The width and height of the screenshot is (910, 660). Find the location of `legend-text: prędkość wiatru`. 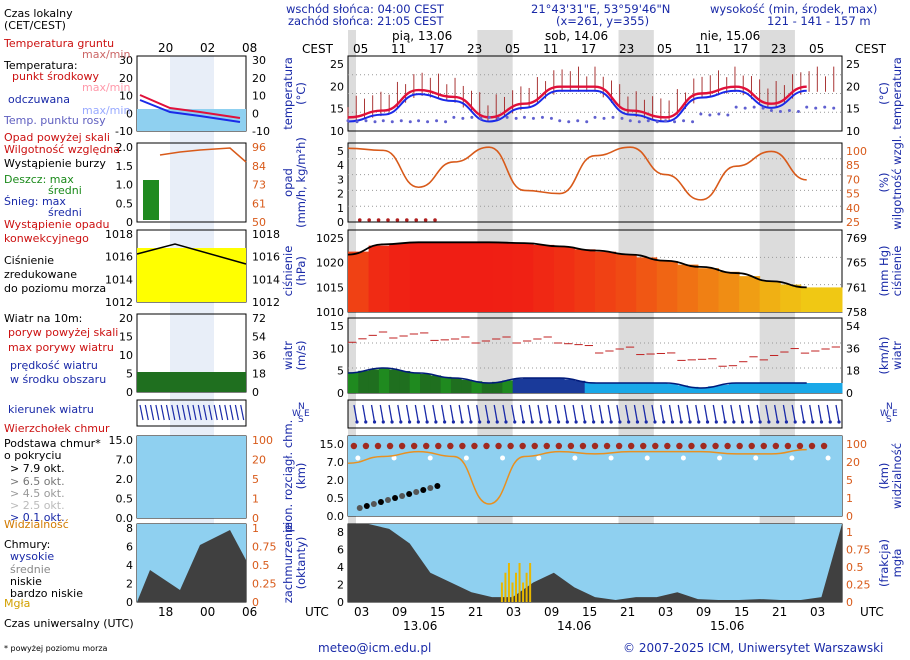

legend-text: prędkość wiatru is located at coordinates (54, 365).